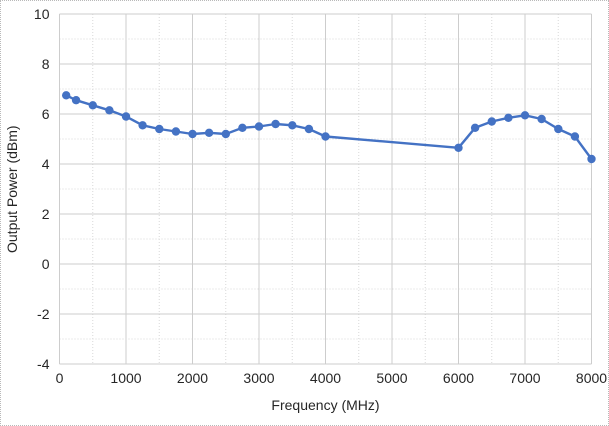  What do you see at coordinates (591, 378) in the screenshot?
I see `x-tick-label: 8000` at bounding box center [591, 378].